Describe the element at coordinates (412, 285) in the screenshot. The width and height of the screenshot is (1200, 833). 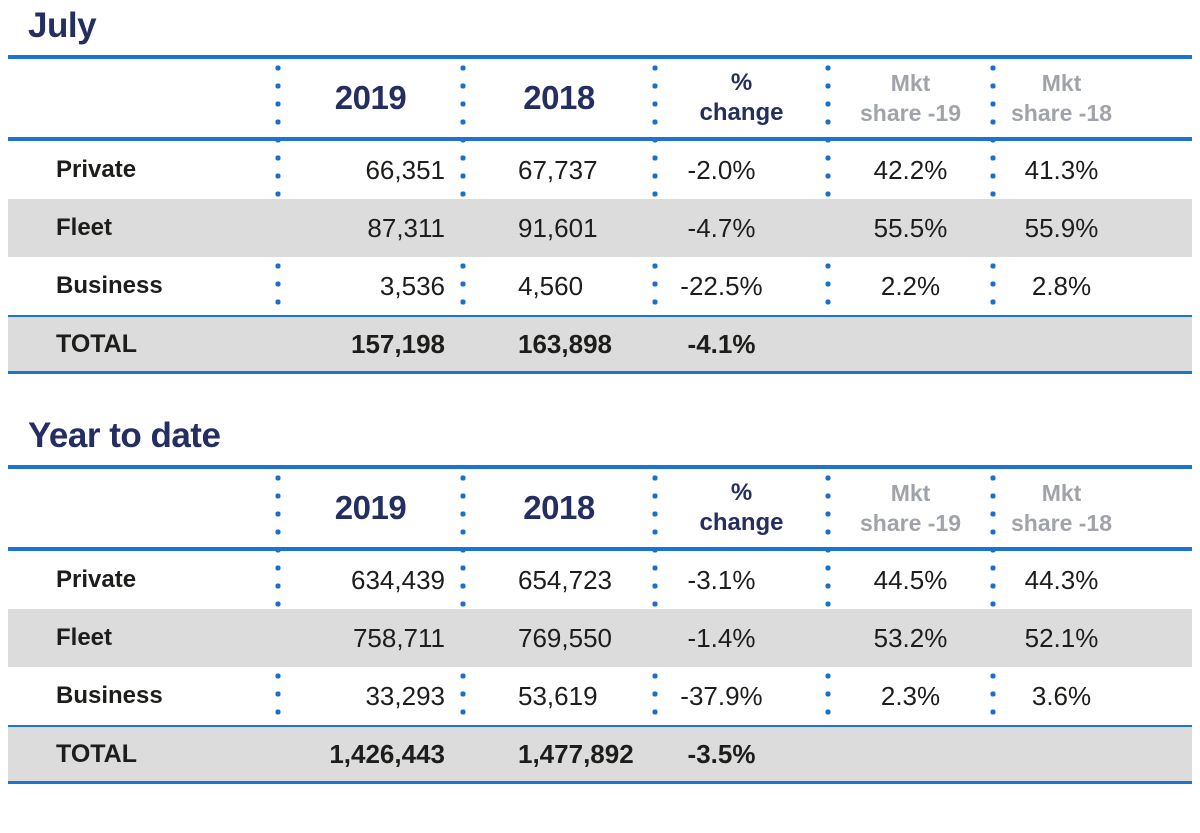
I see `row-2019-value: 3,536` at that location.